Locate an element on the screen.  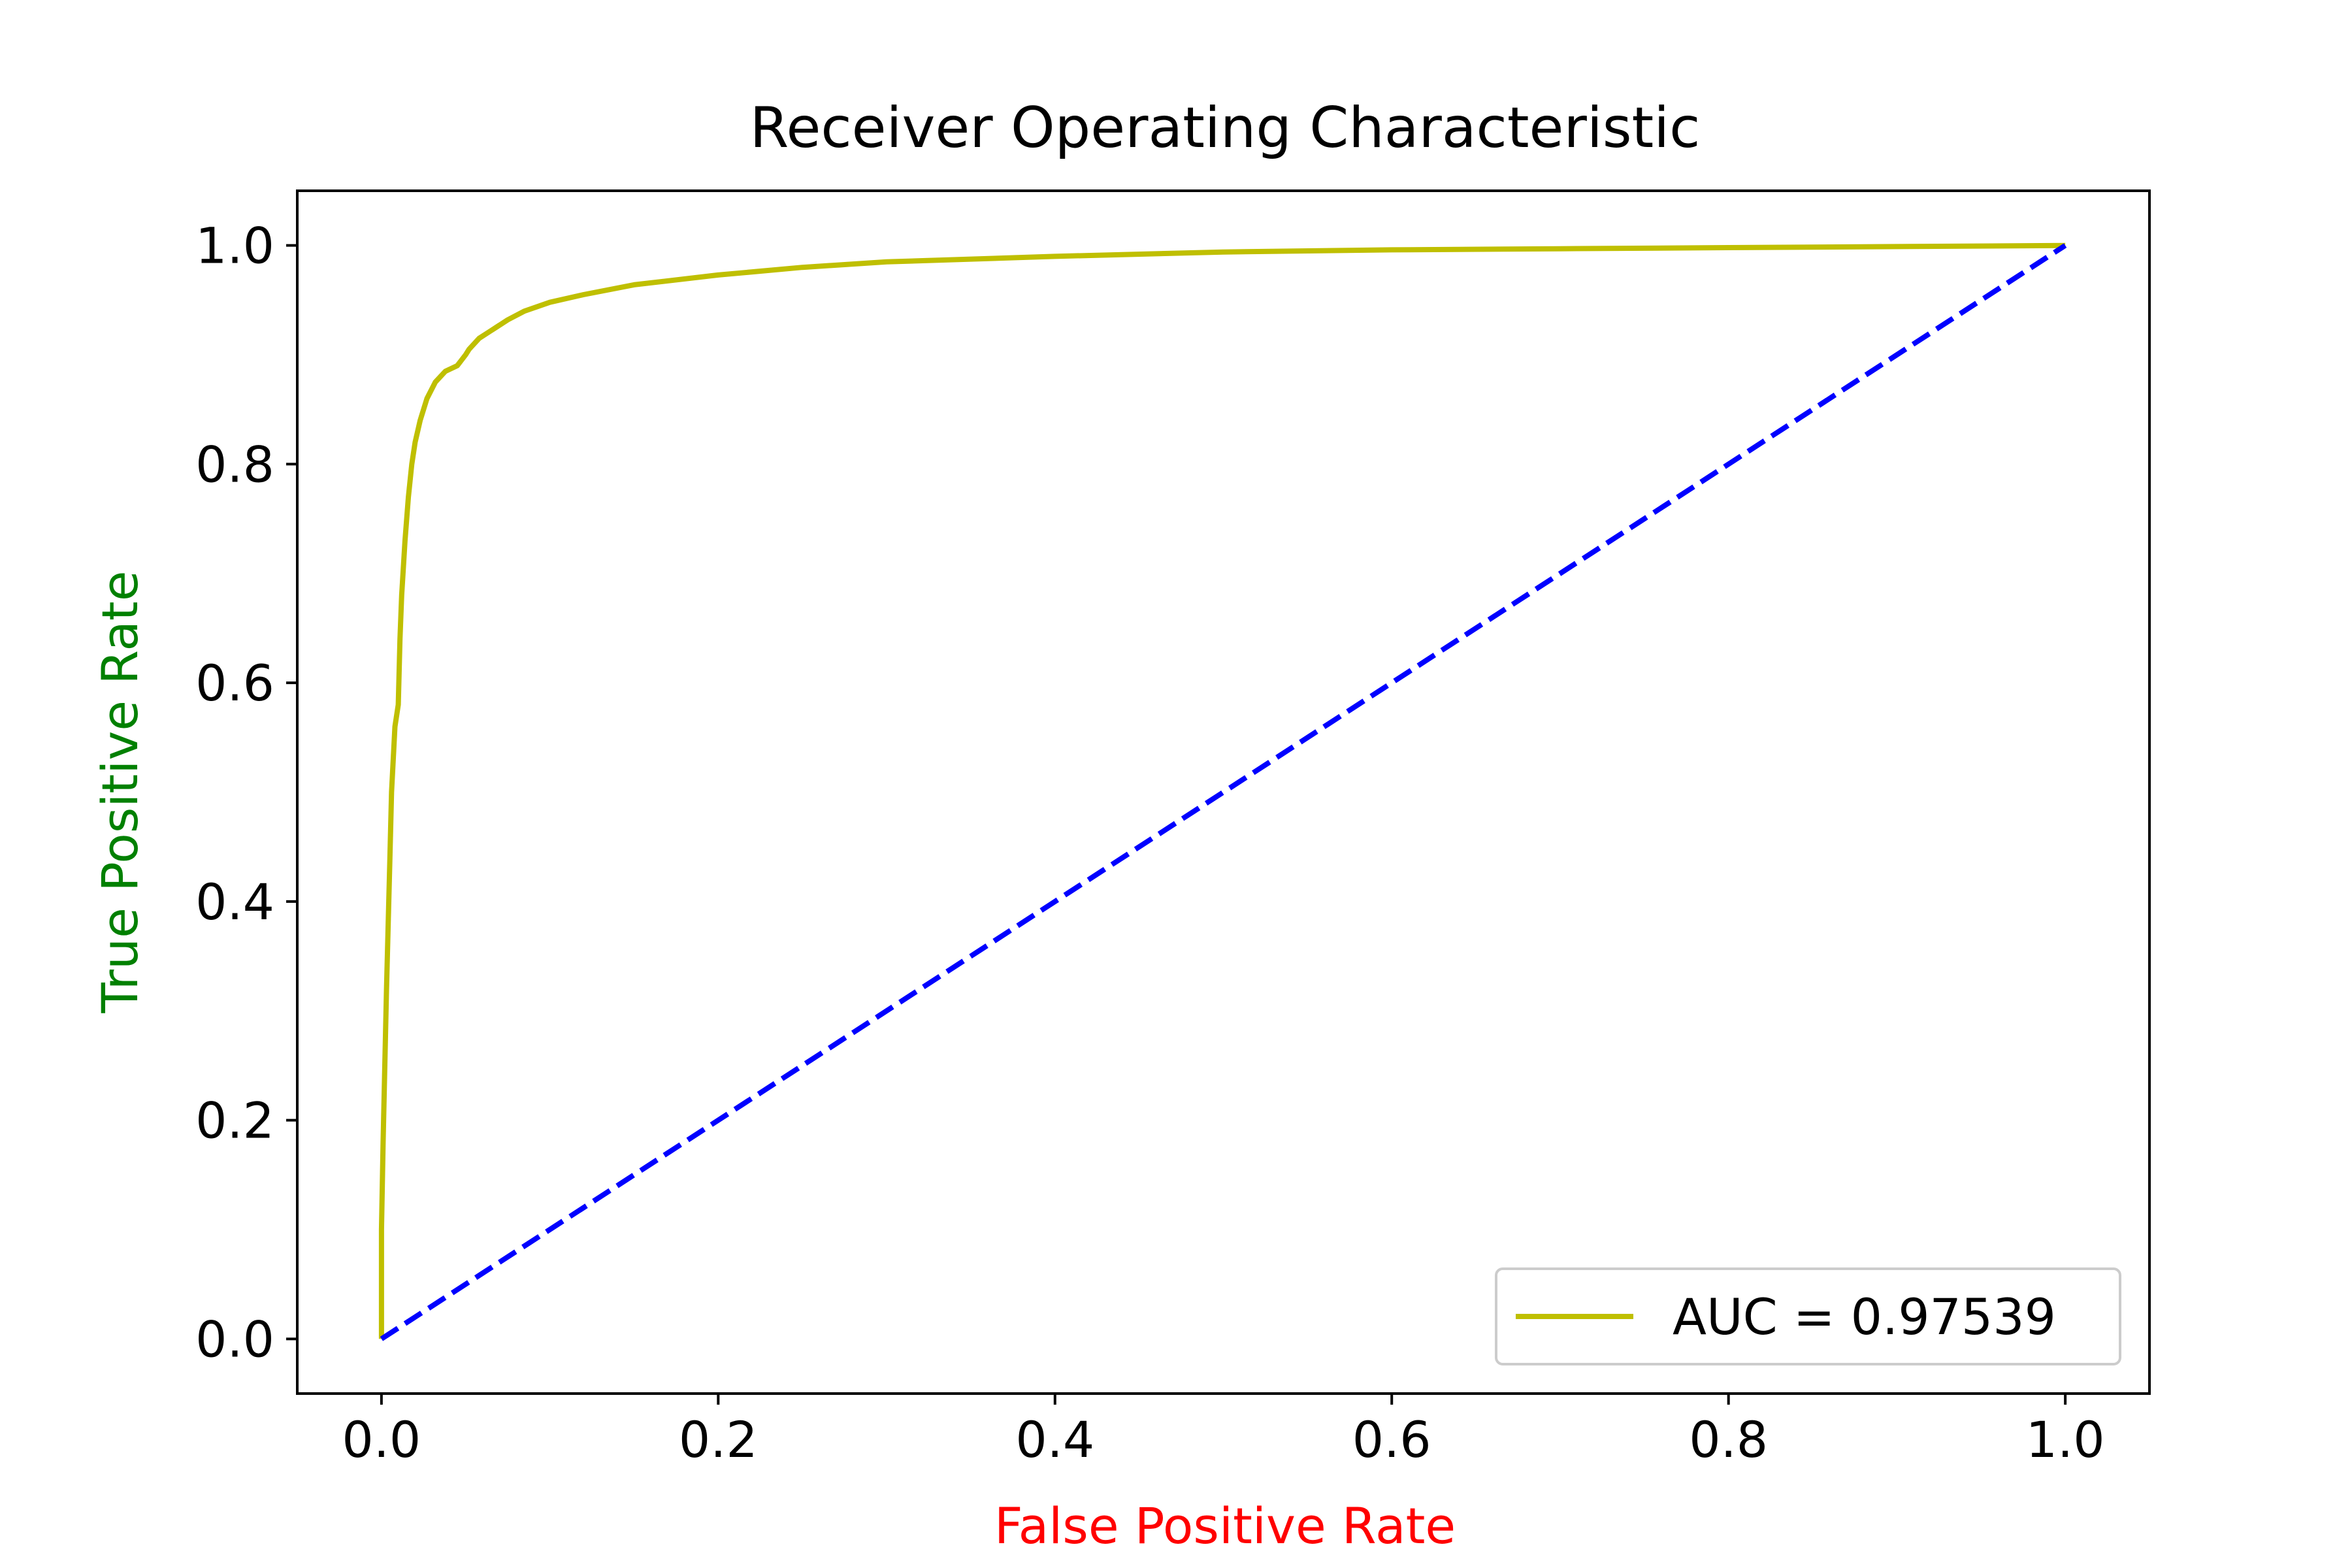
y-tick-label: 0.4 is located at coordinates (234, 902).